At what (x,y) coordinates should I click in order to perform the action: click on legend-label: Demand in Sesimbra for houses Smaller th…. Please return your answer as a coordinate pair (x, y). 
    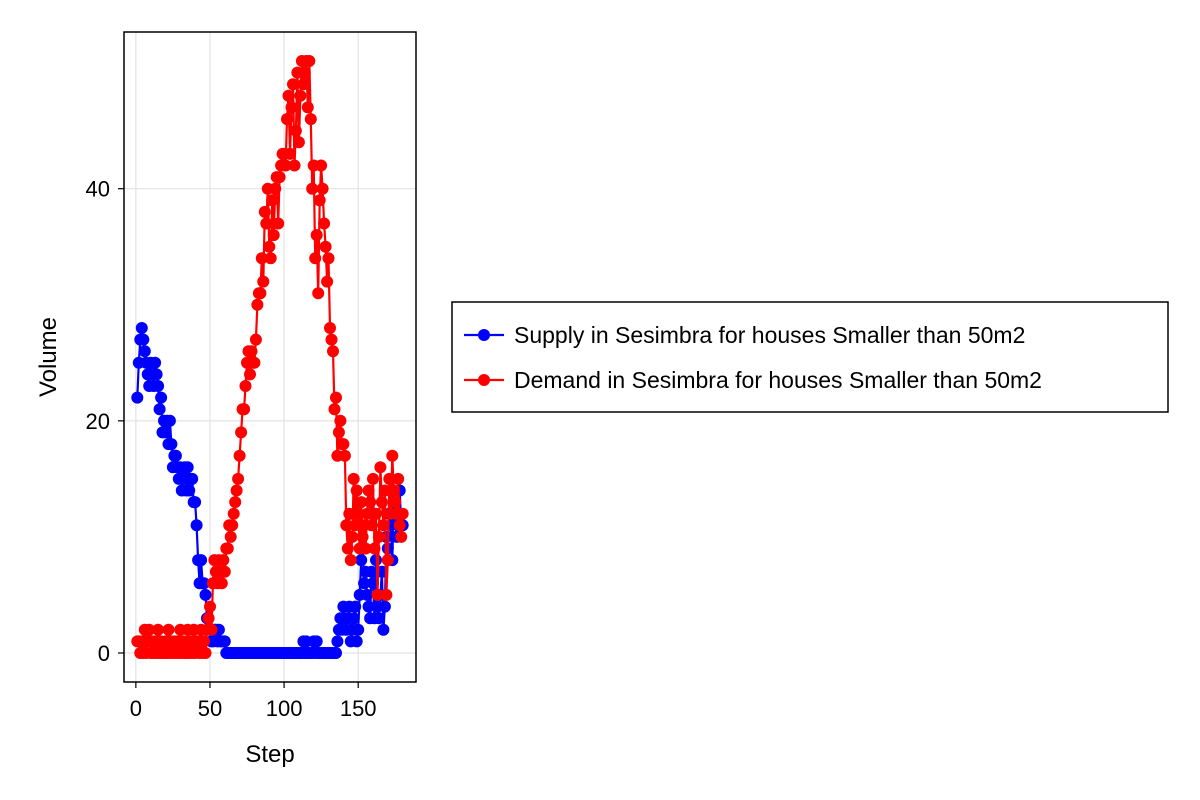
    Looking at the image, I should click on (778, 380).